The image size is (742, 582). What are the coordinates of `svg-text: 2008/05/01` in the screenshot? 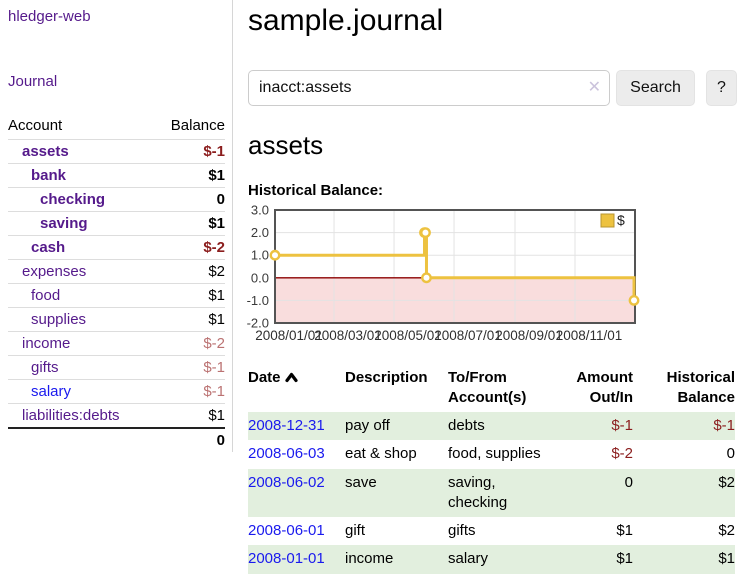 It's located at (408, 335).